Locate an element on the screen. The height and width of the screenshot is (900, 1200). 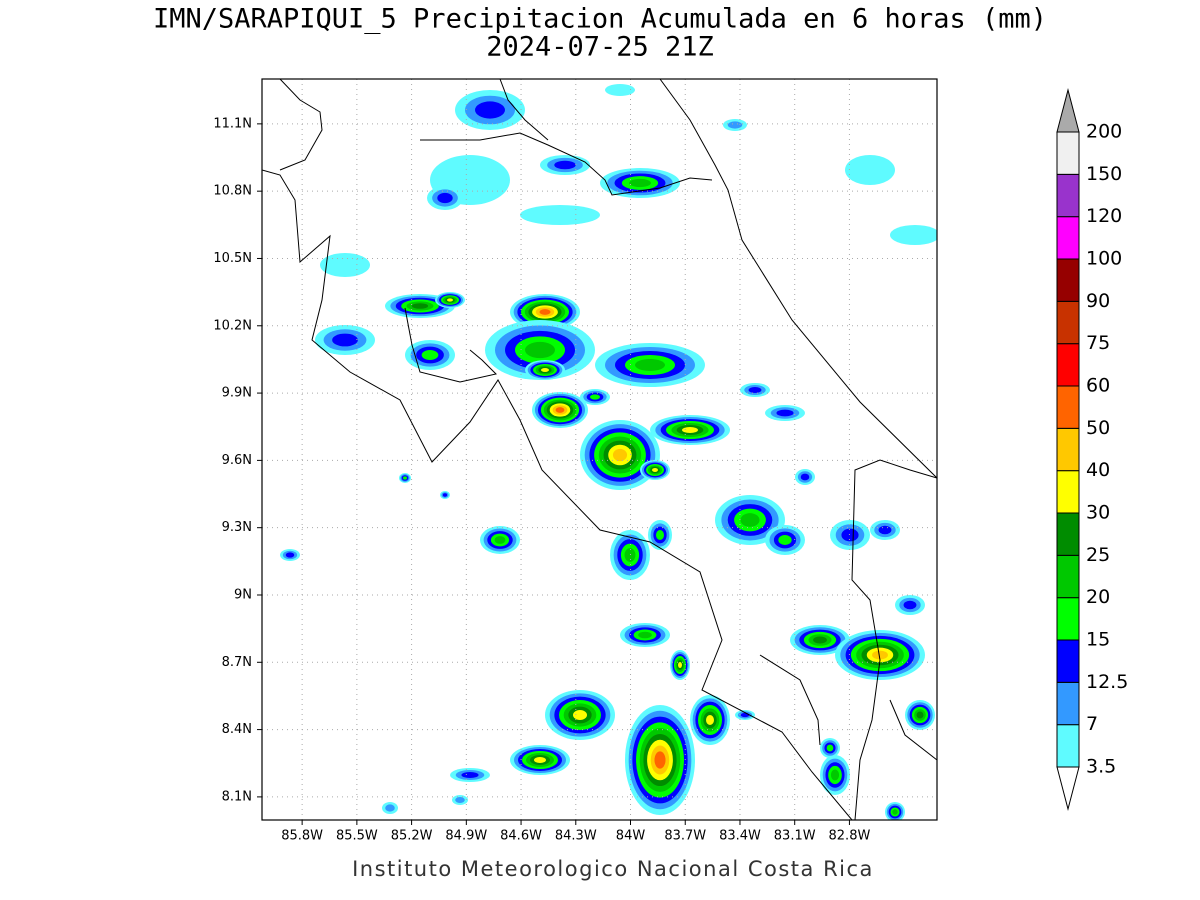
colorbar-label: 75 is located at coordinates (1098, 343).